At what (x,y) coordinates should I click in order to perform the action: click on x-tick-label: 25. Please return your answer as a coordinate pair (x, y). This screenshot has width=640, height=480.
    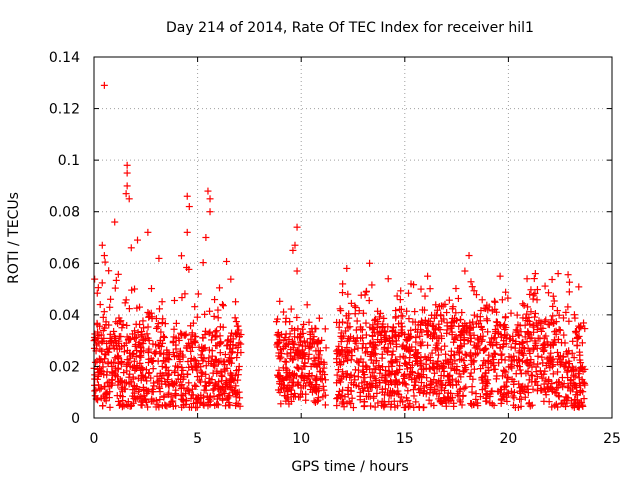
    Looking at the image, I should click on (612, 439).